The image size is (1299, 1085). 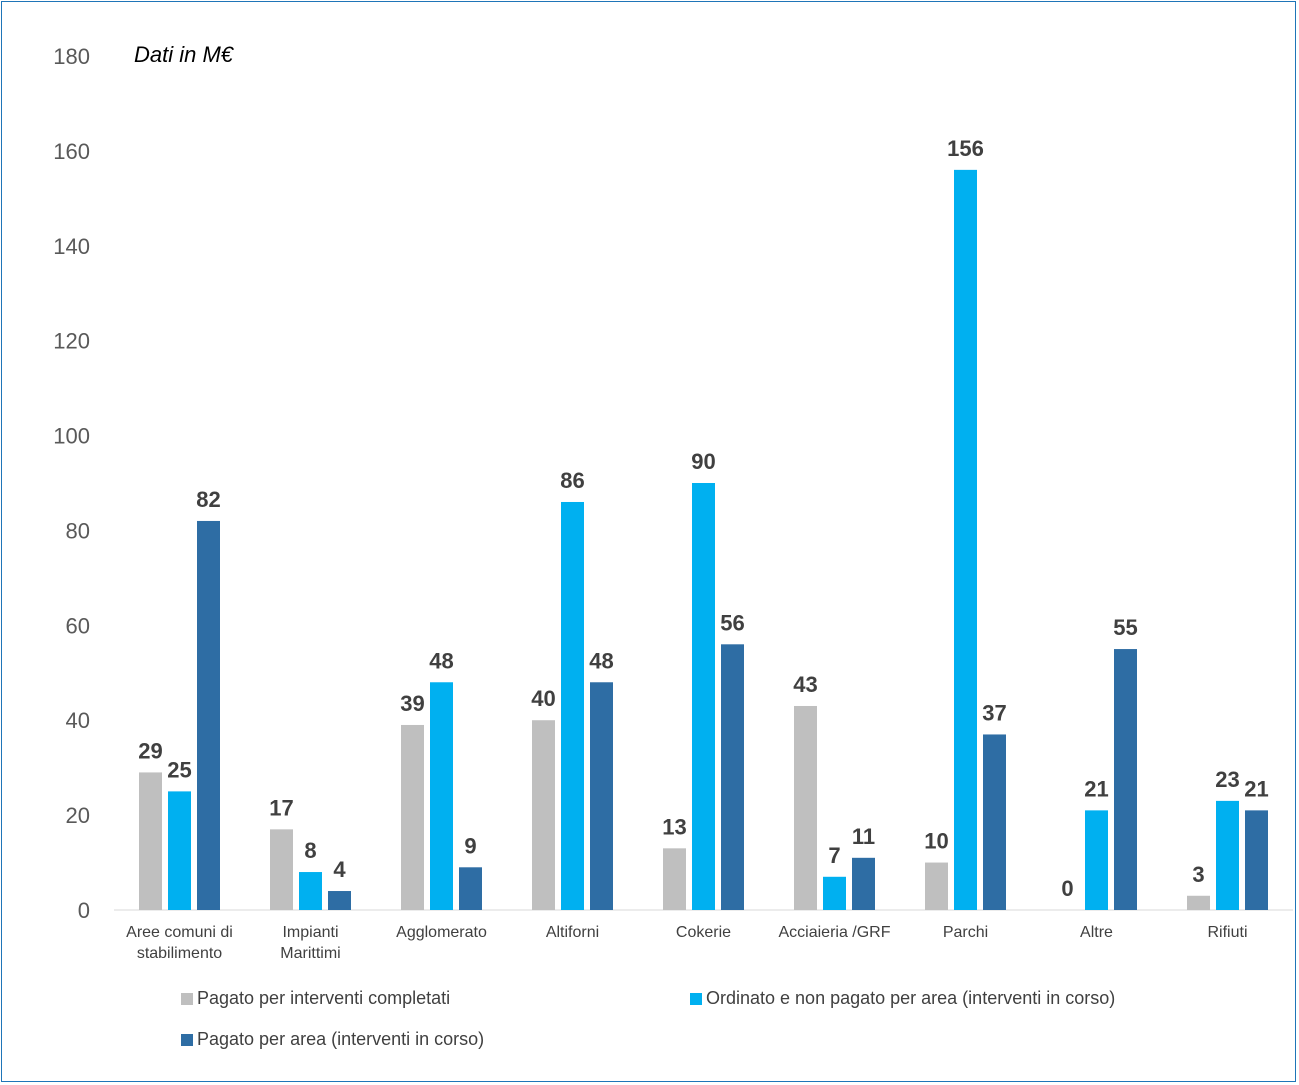 What do you see at coordinates (994, 712) in the screenshot?
I see `data-label: 37` at bounding box center [994, 712].